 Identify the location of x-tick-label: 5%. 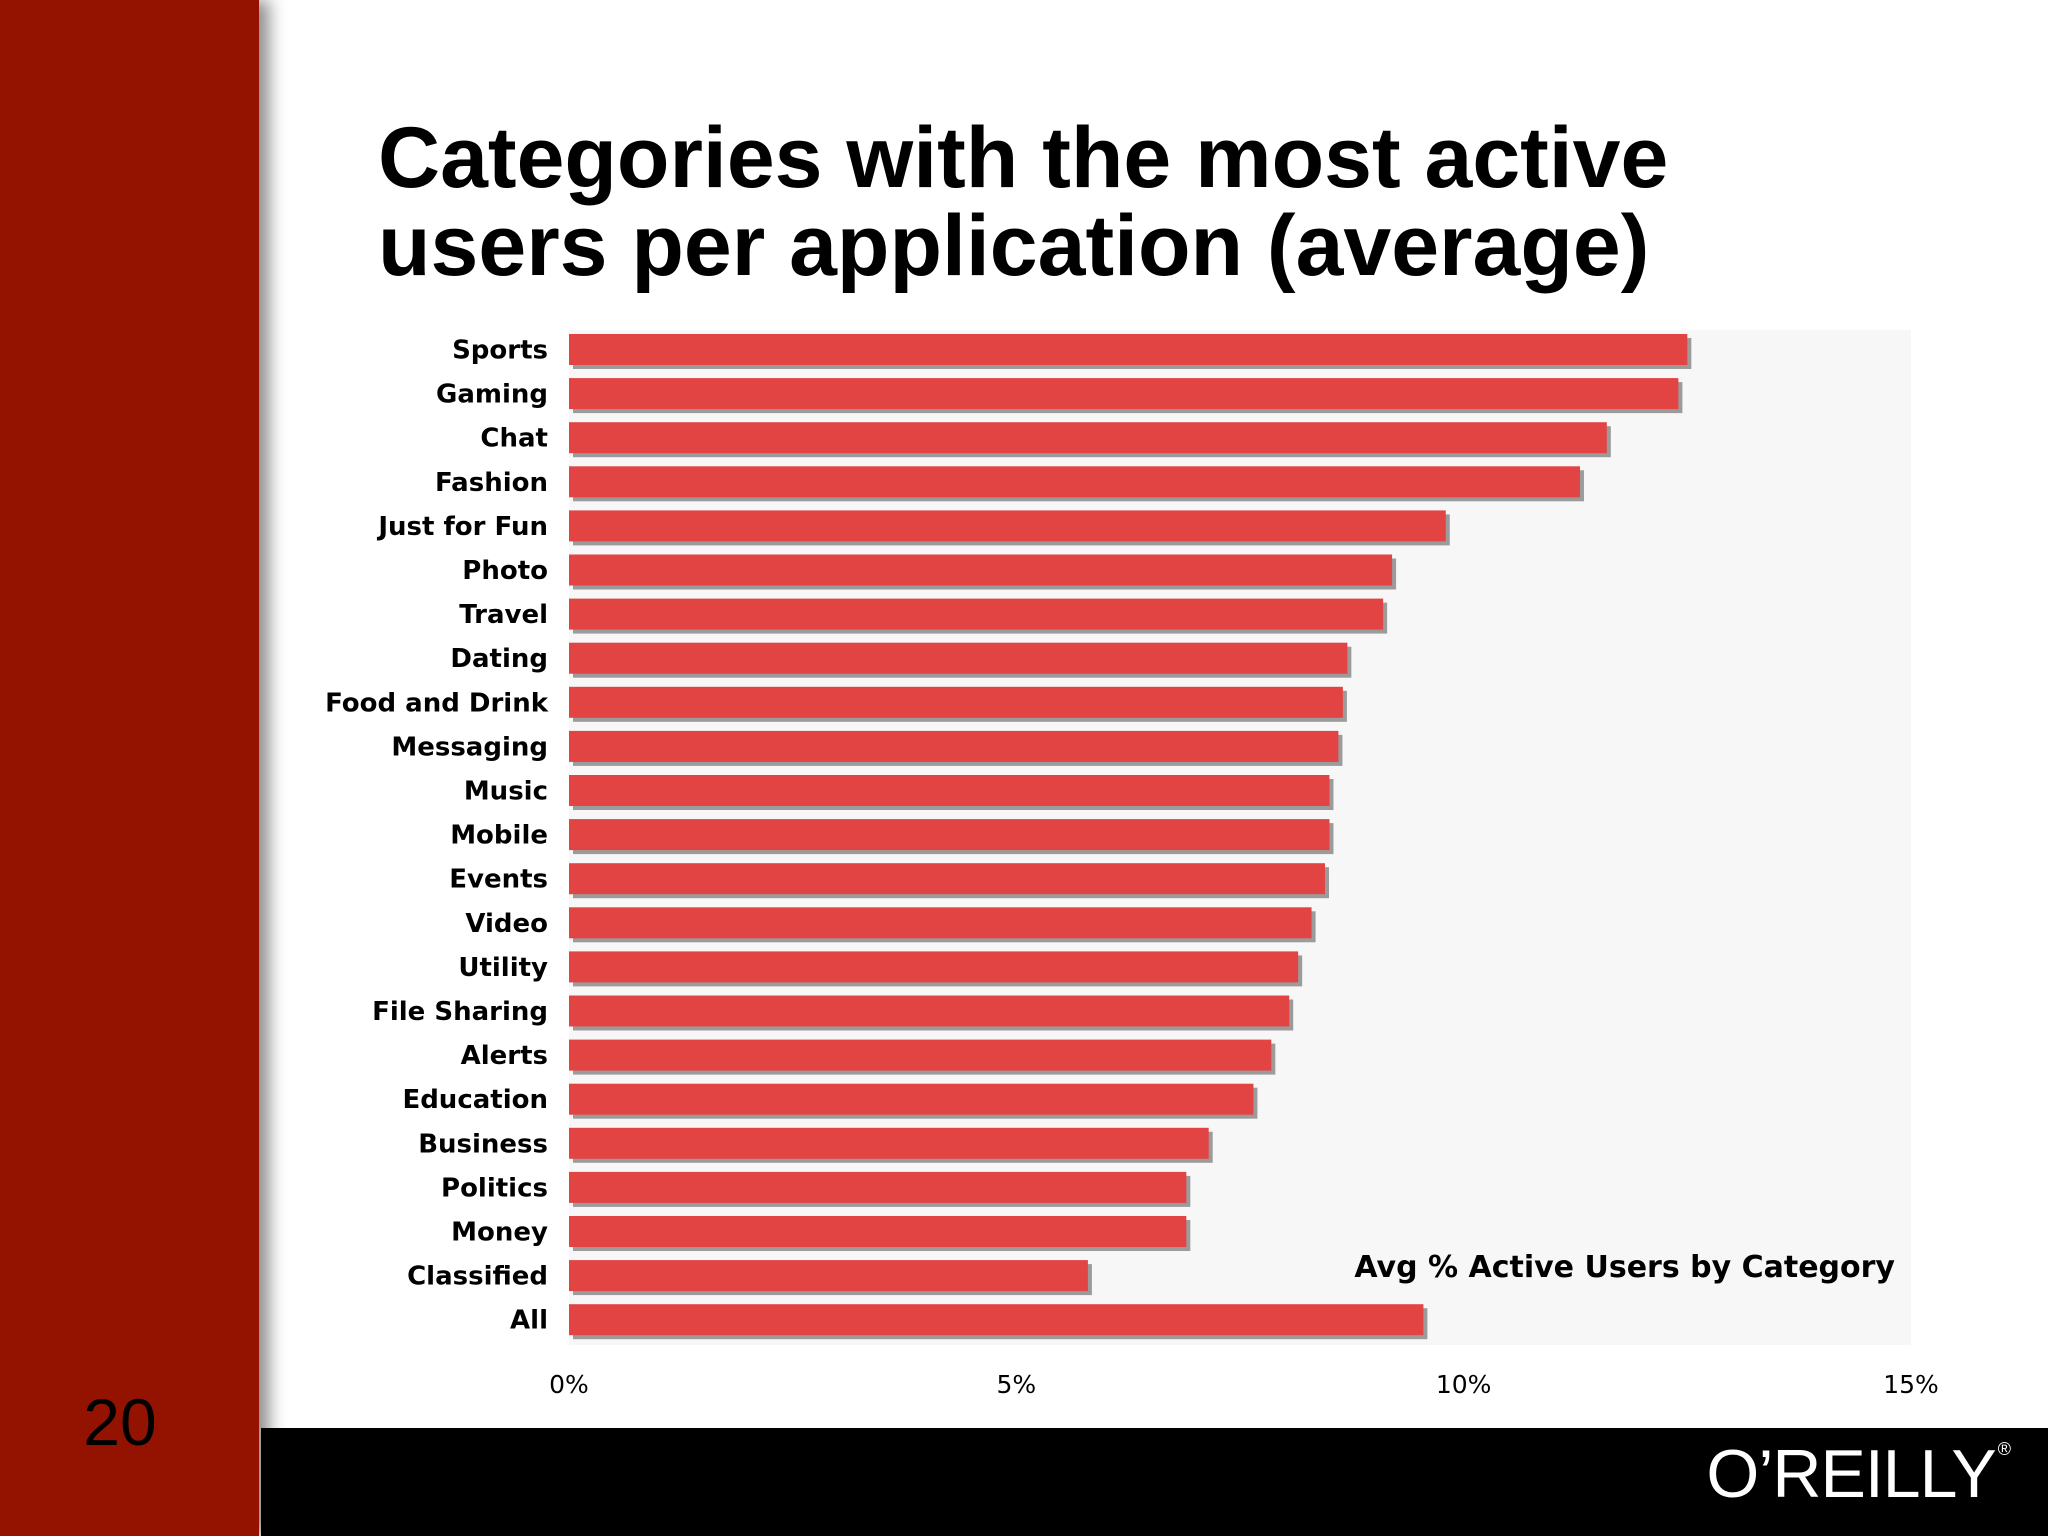
(1016, 1384).